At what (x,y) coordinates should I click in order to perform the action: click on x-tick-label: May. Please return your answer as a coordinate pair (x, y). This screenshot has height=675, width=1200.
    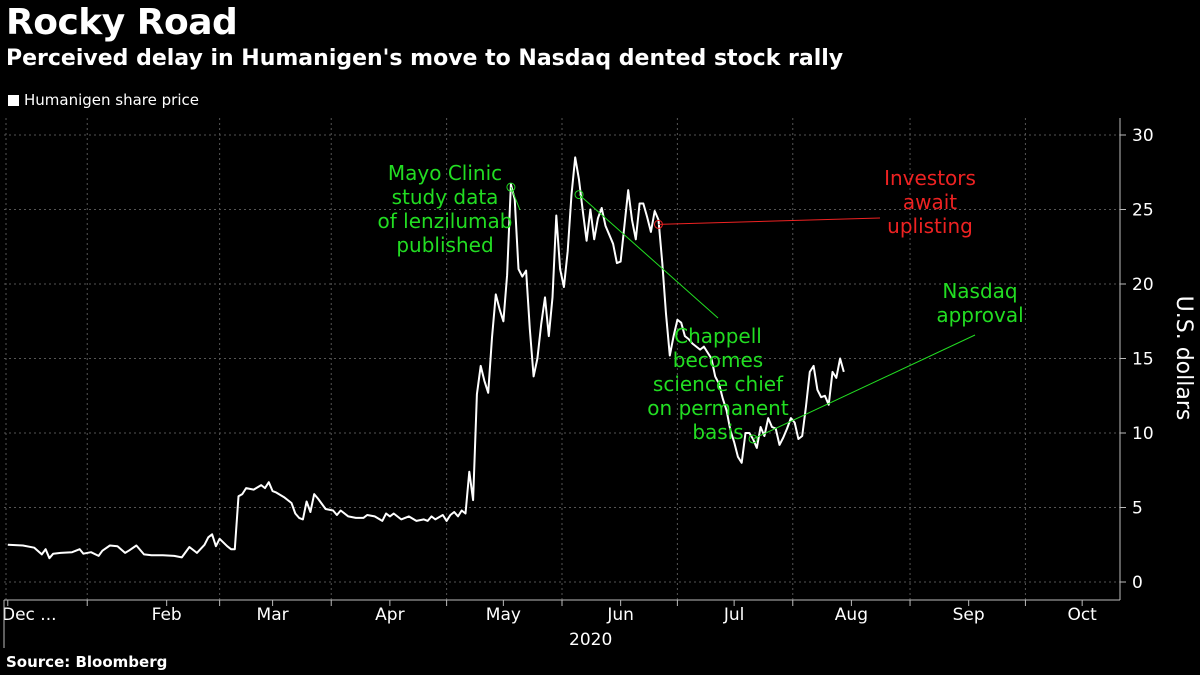
    Looking at the image, I should click on (503, 615).